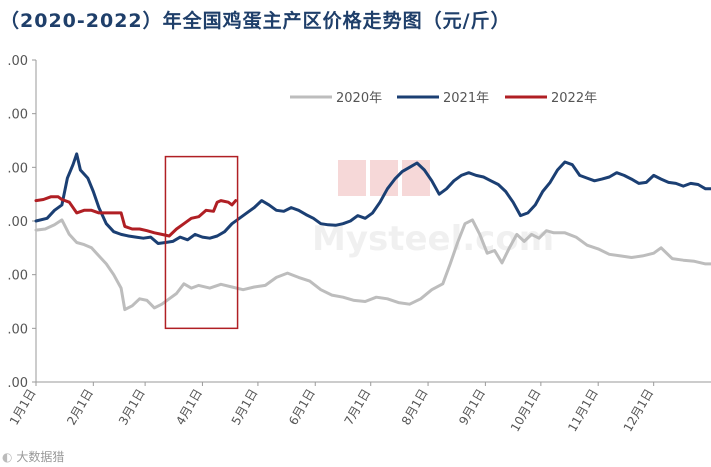  Describe the element at coordinates (136, 216) in the screenshot. I see `series-line-2022年` at that location.